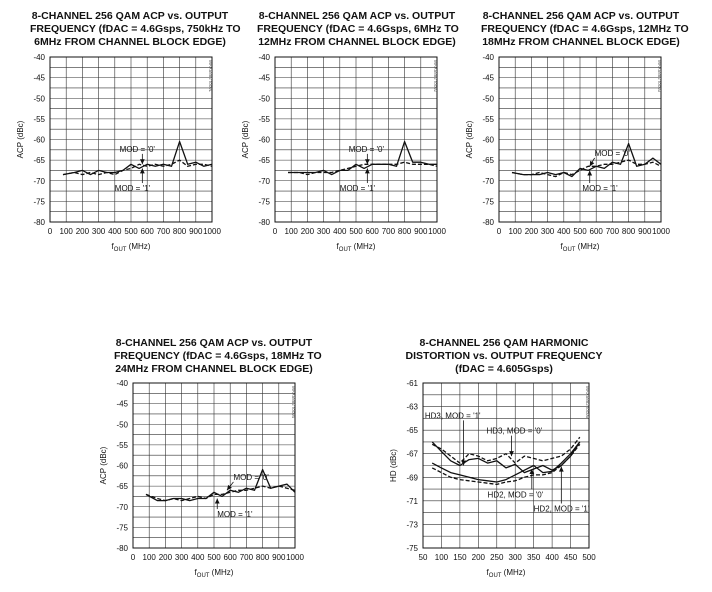 This screenshot has height=592, width=712. I want to click on x-tick-label: 1000, so click(212, 231).